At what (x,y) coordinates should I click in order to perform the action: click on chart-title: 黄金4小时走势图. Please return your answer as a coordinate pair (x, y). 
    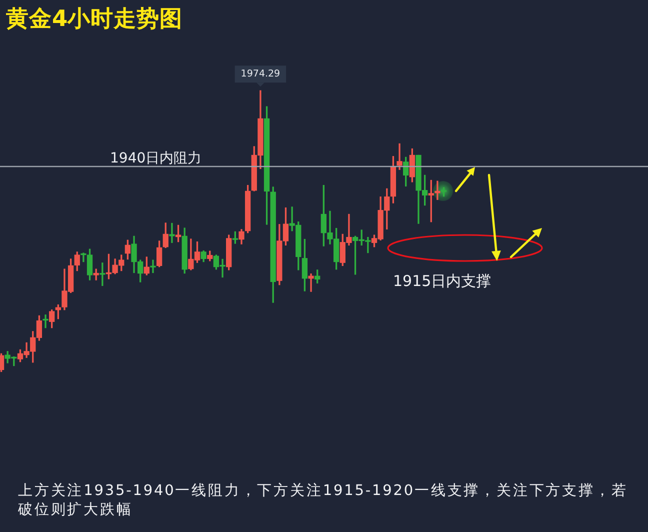
    Looking at the image, I should click on (94, 19).